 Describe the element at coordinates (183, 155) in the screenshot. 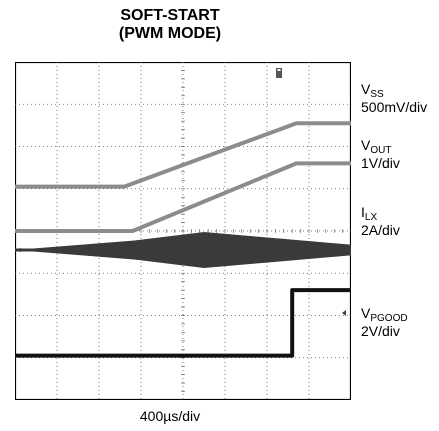

I see `trace-ss` at that location.